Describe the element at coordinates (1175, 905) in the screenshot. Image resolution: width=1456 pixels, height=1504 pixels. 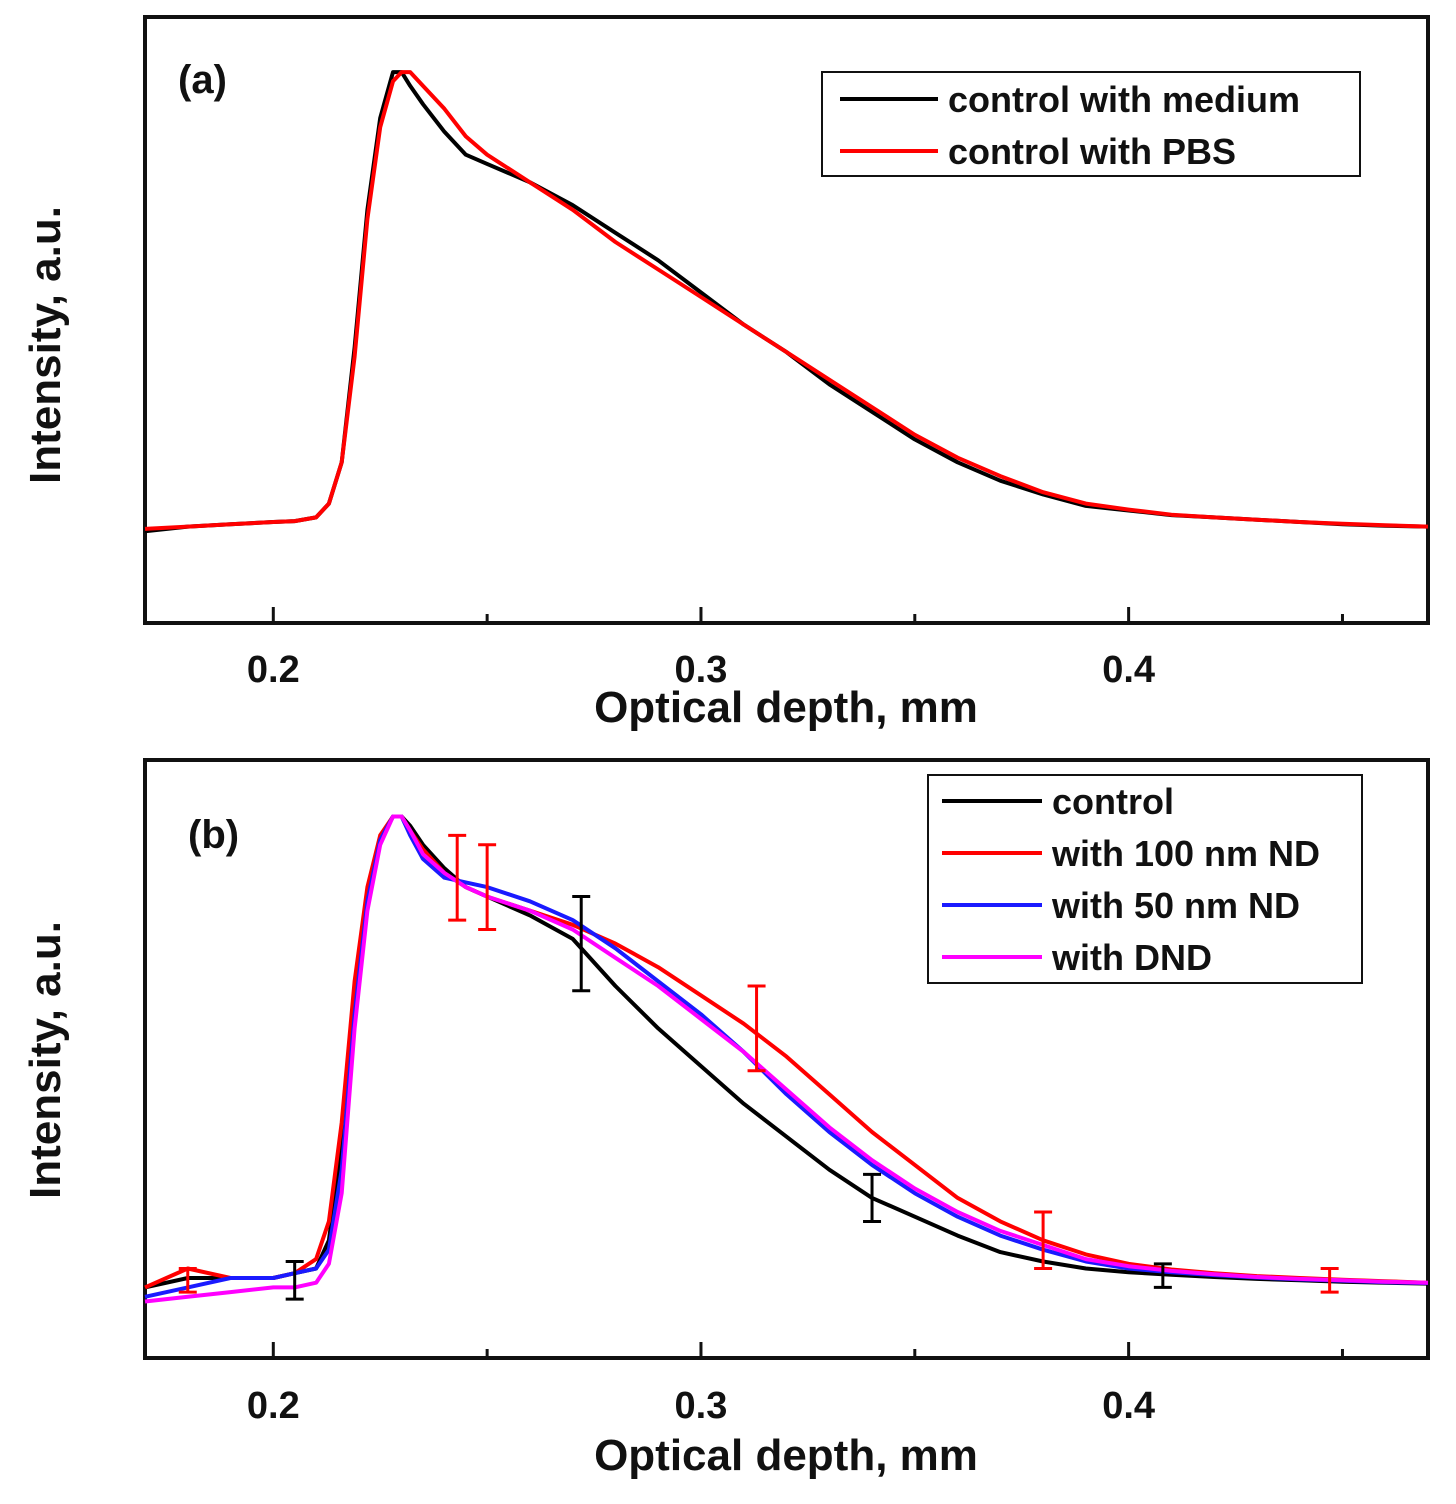
I see `legend-label-with-50-nm-nd: with 50 nm ND` at that location.